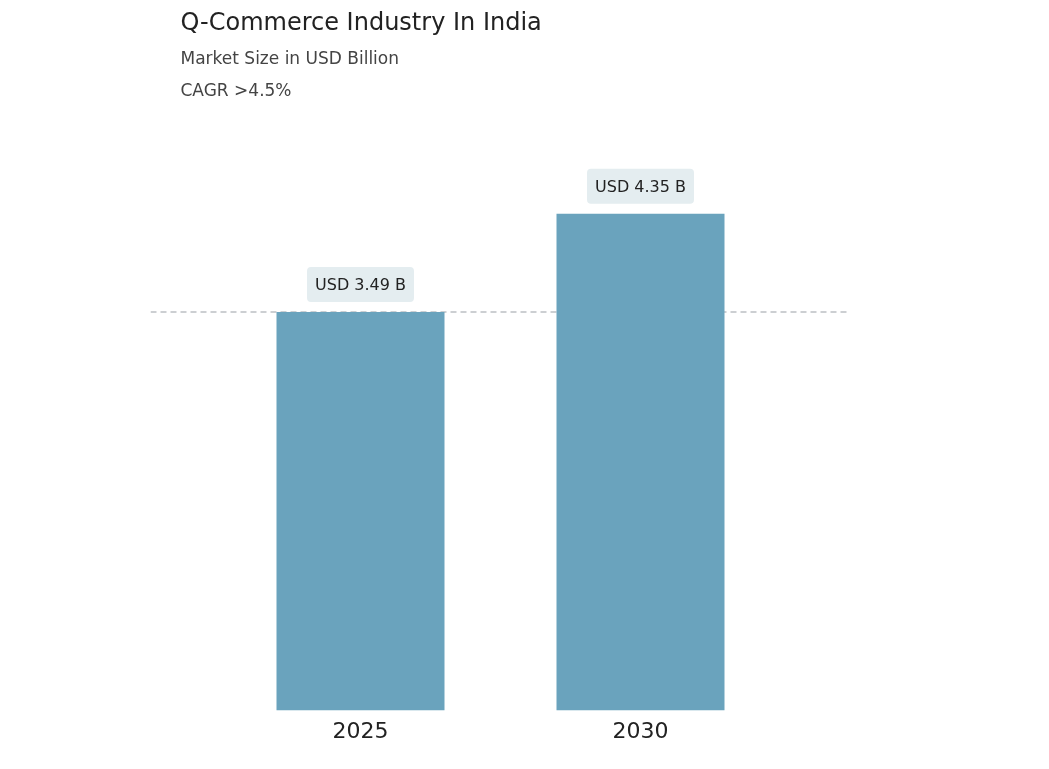 The image size is (1049, 769). What do you see at coordinates (640, 730) in the screenshot?
I see `x-tick-label: 2030` at bounding box center [640, 730].